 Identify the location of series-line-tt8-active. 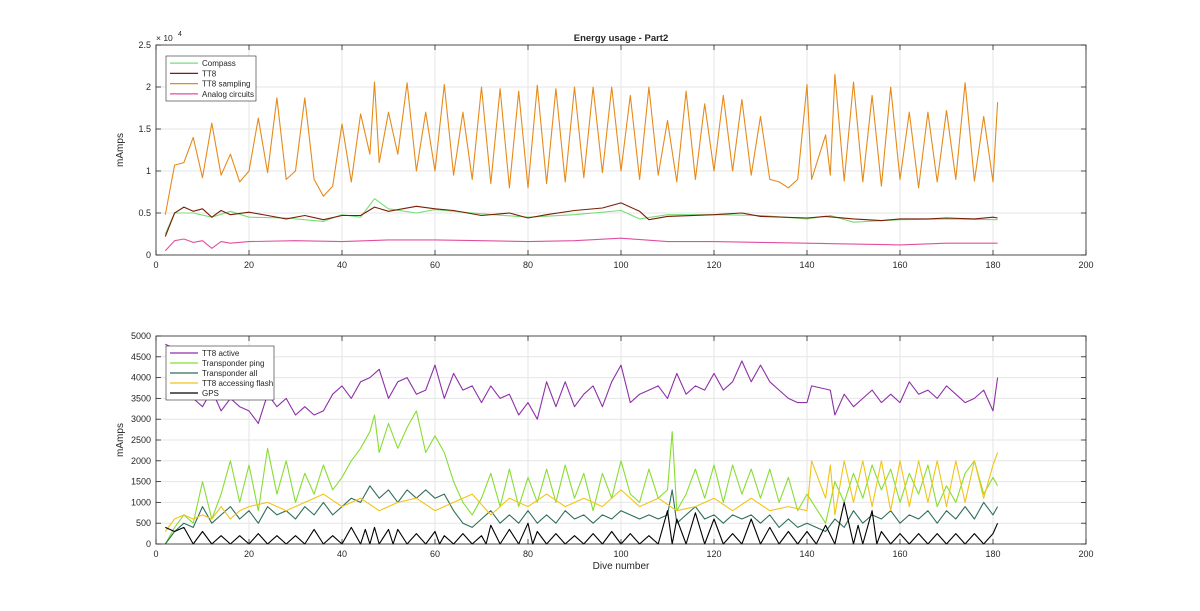
(582, 383).